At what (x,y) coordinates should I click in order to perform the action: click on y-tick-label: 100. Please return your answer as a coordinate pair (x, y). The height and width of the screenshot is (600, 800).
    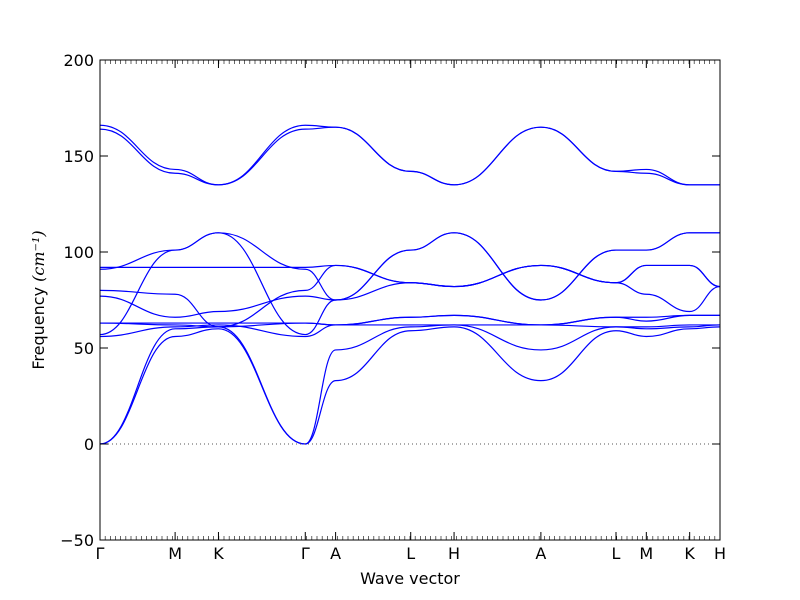
    Looking at the image, I should click on (78, 252).